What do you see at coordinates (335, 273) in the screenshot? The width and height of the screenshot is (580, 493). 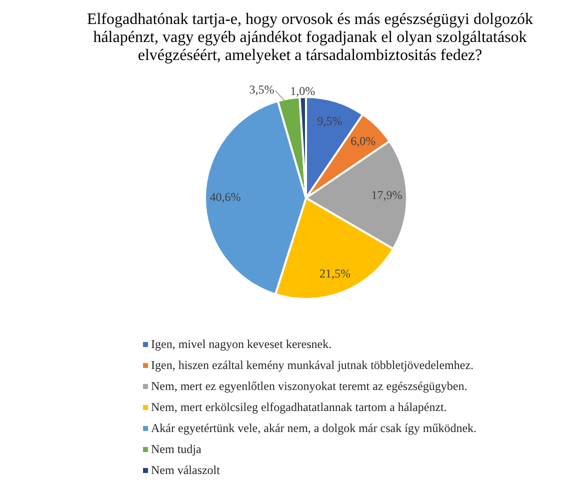 I see `data-label: 21,5%` at bounding box center [335, 273].